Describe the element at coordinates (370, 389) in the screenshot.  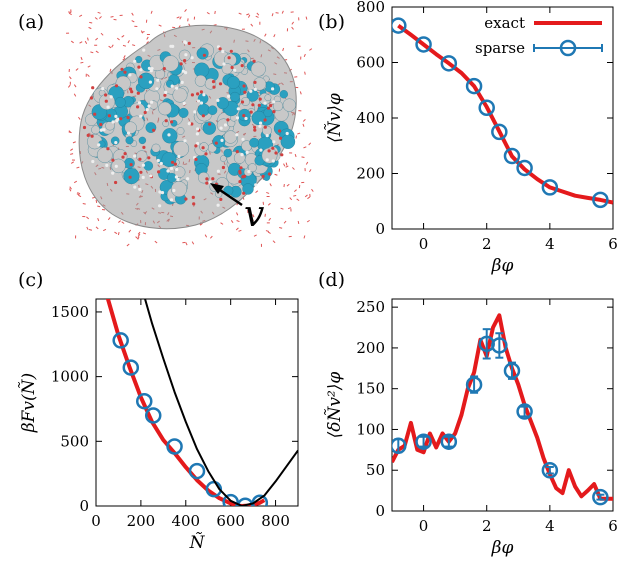
I see `y-tick-label: 150` at that location.